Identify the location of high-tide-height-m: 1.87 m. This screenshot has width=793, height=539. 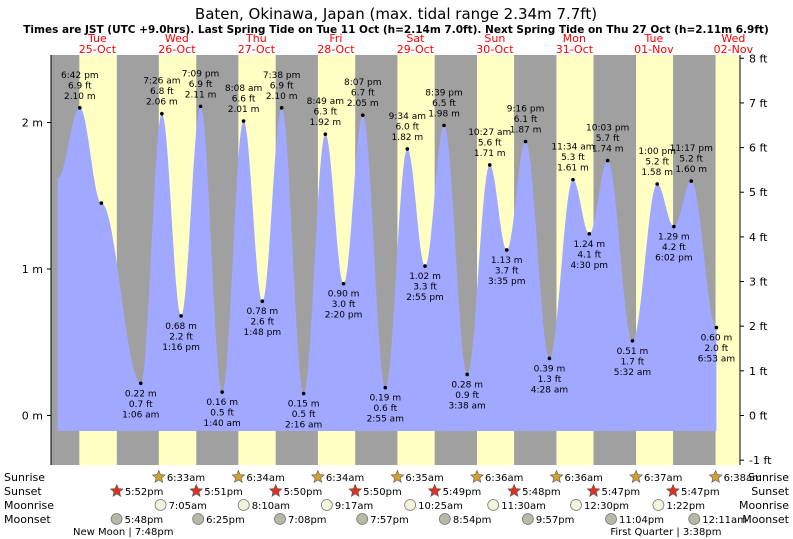
(526, 131).